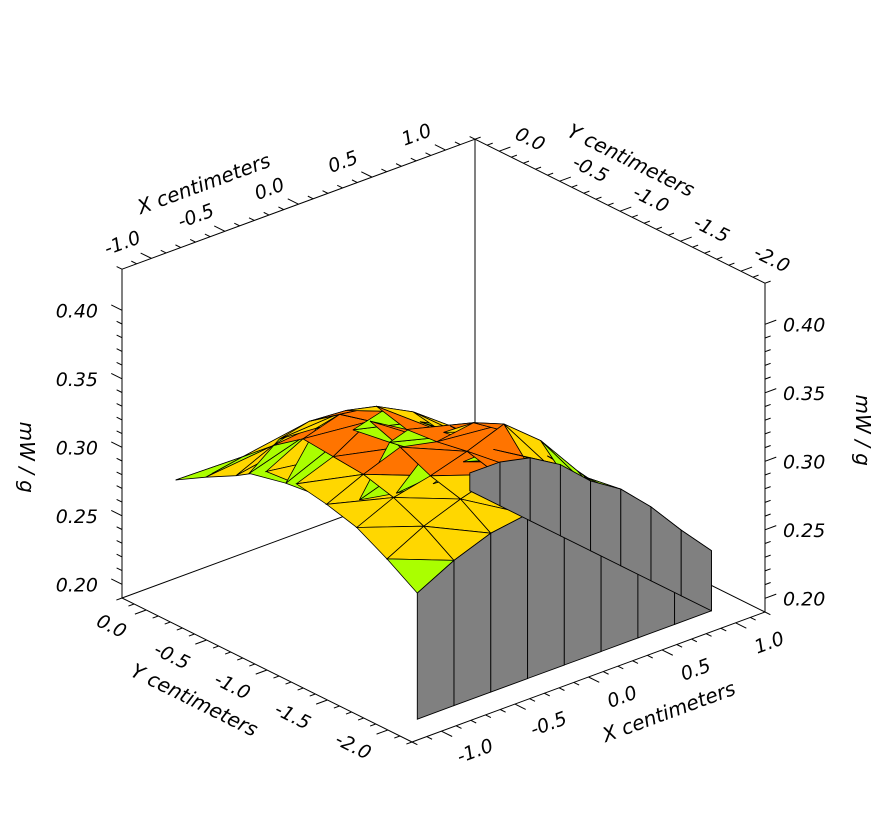  What do you see at coordinates (417, 135) in the screenshot?
I see `x-tick-label-top: 1.0` at bounding box center [417, 135].